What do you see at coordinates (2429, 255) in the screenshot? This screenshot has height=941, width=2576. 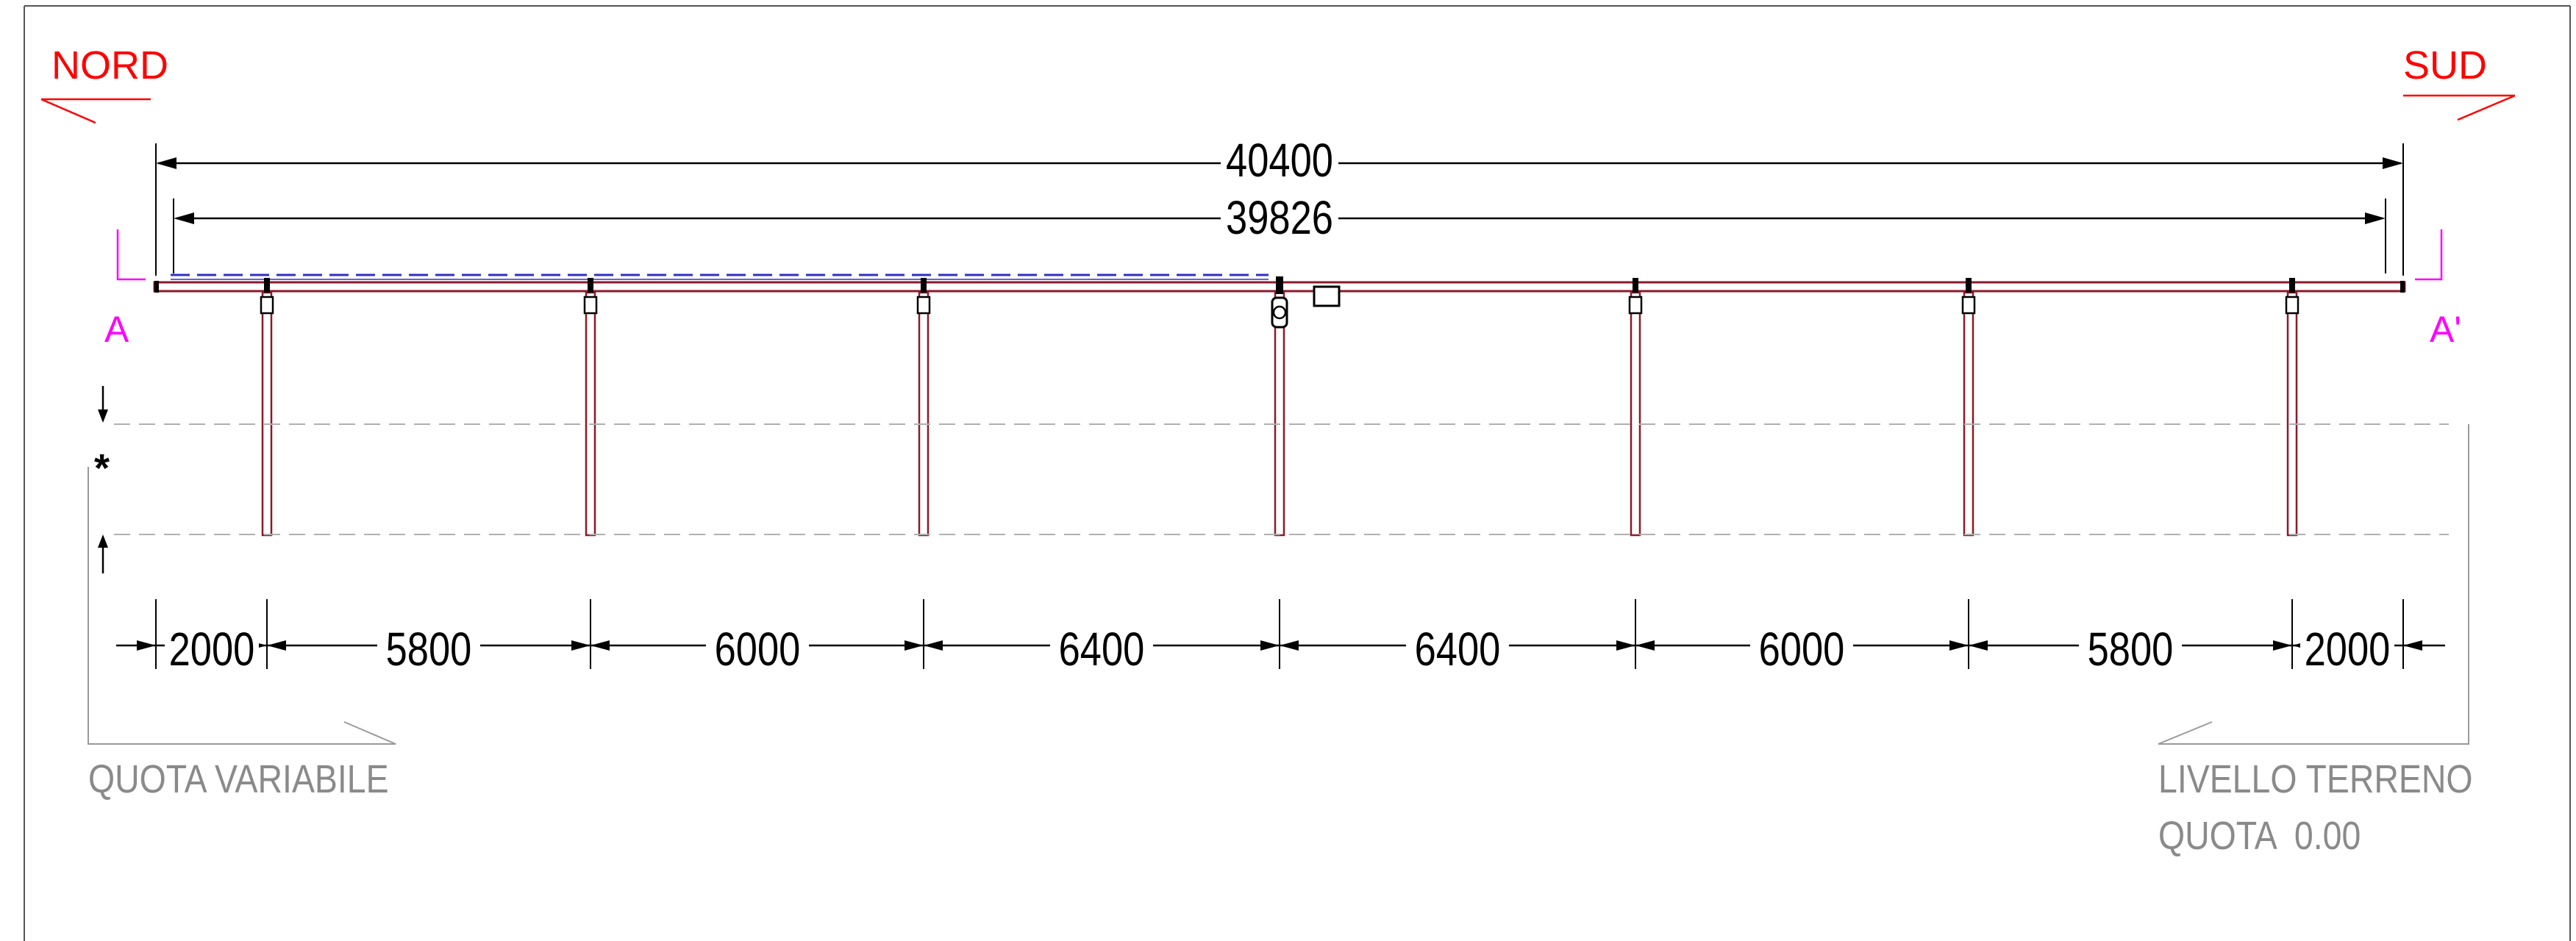 I see `section-bracket-a-prime` at bounding box center [2429, 255].